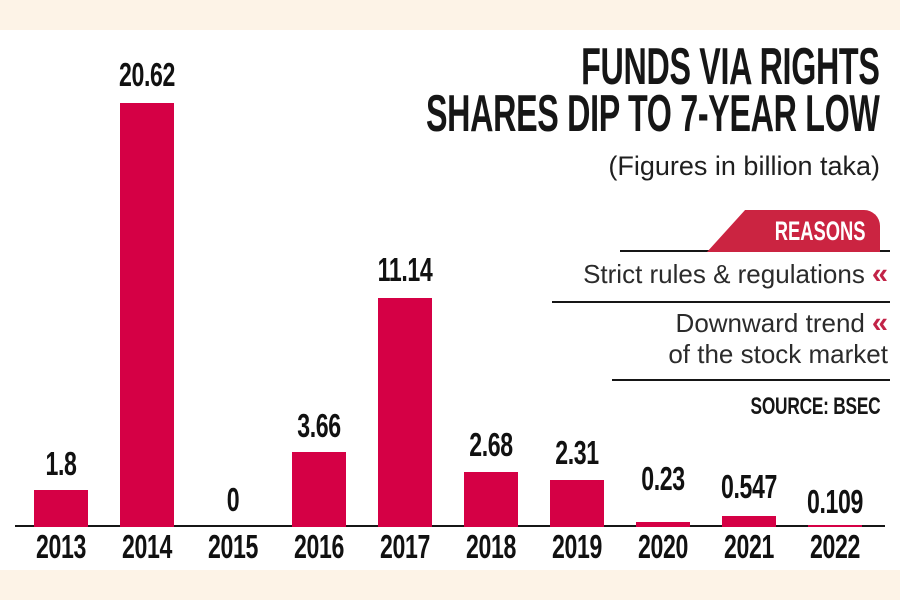  I want to click on bar-value-label-2015: 0, so click(233, 499).